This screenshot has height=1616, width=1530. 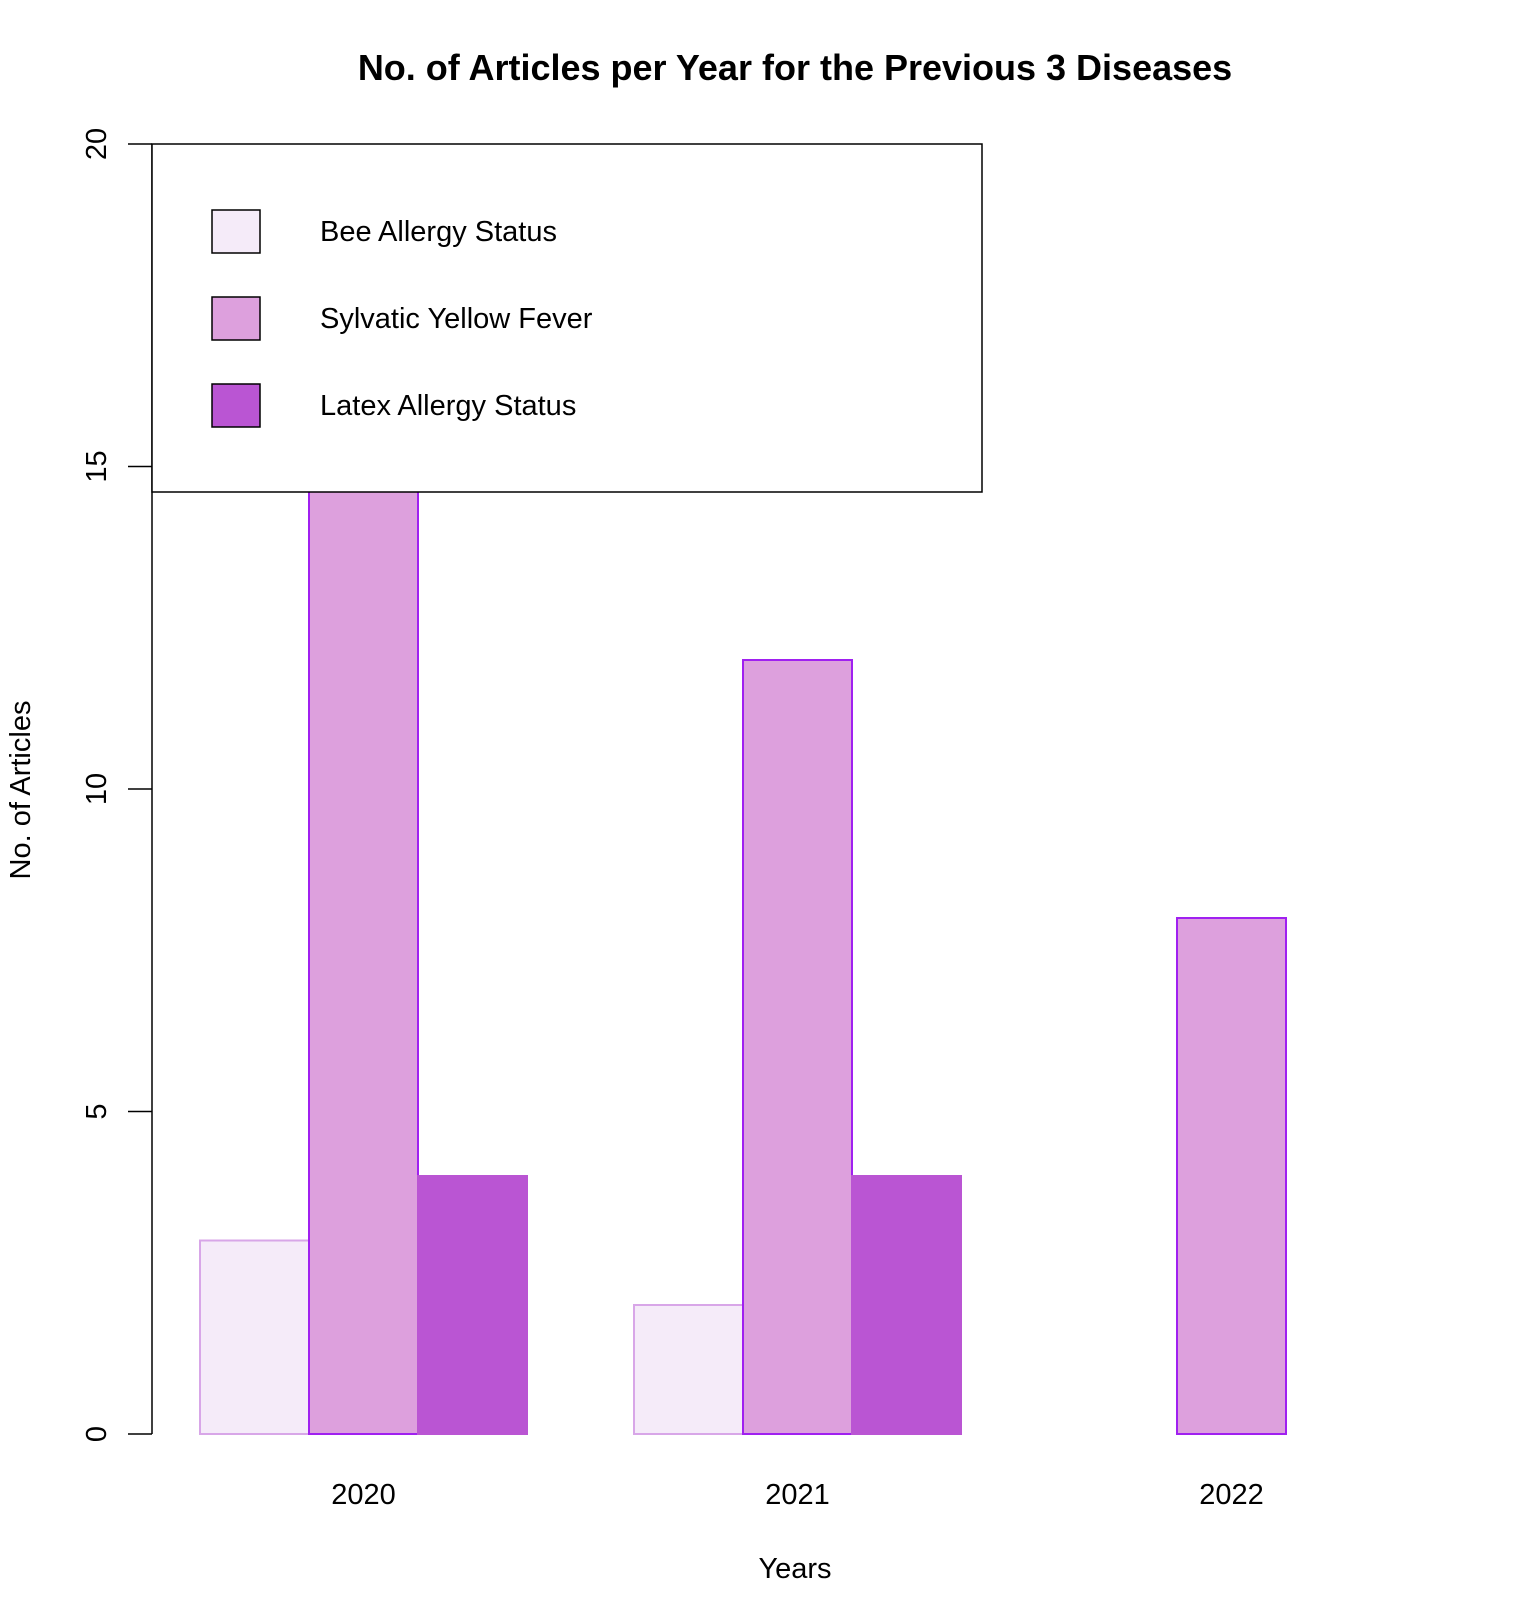 I want to click on x-axis-label: Years, so click(x=794, y=1569).